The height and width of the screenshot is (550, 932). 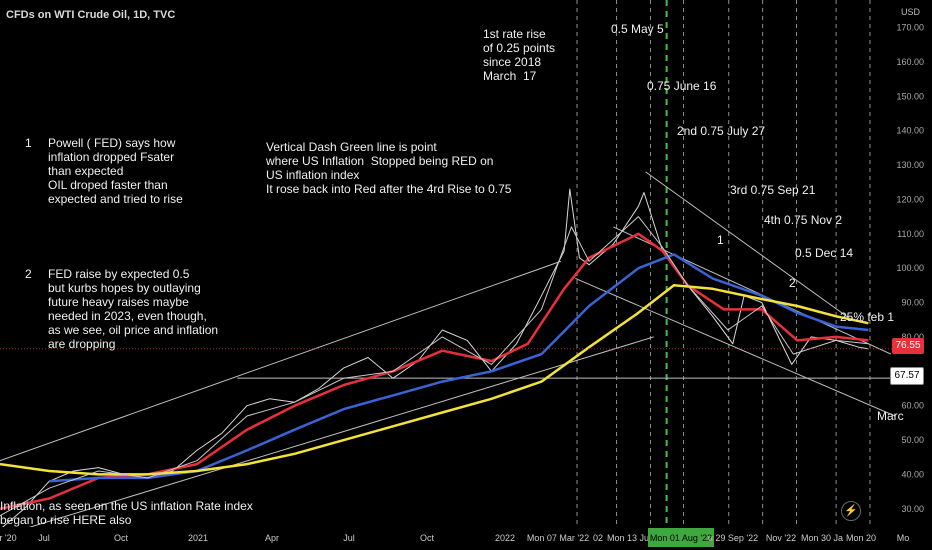 I want to click on x-tick-label: Mon 07 Mar '22, so click(x=558, y=538).